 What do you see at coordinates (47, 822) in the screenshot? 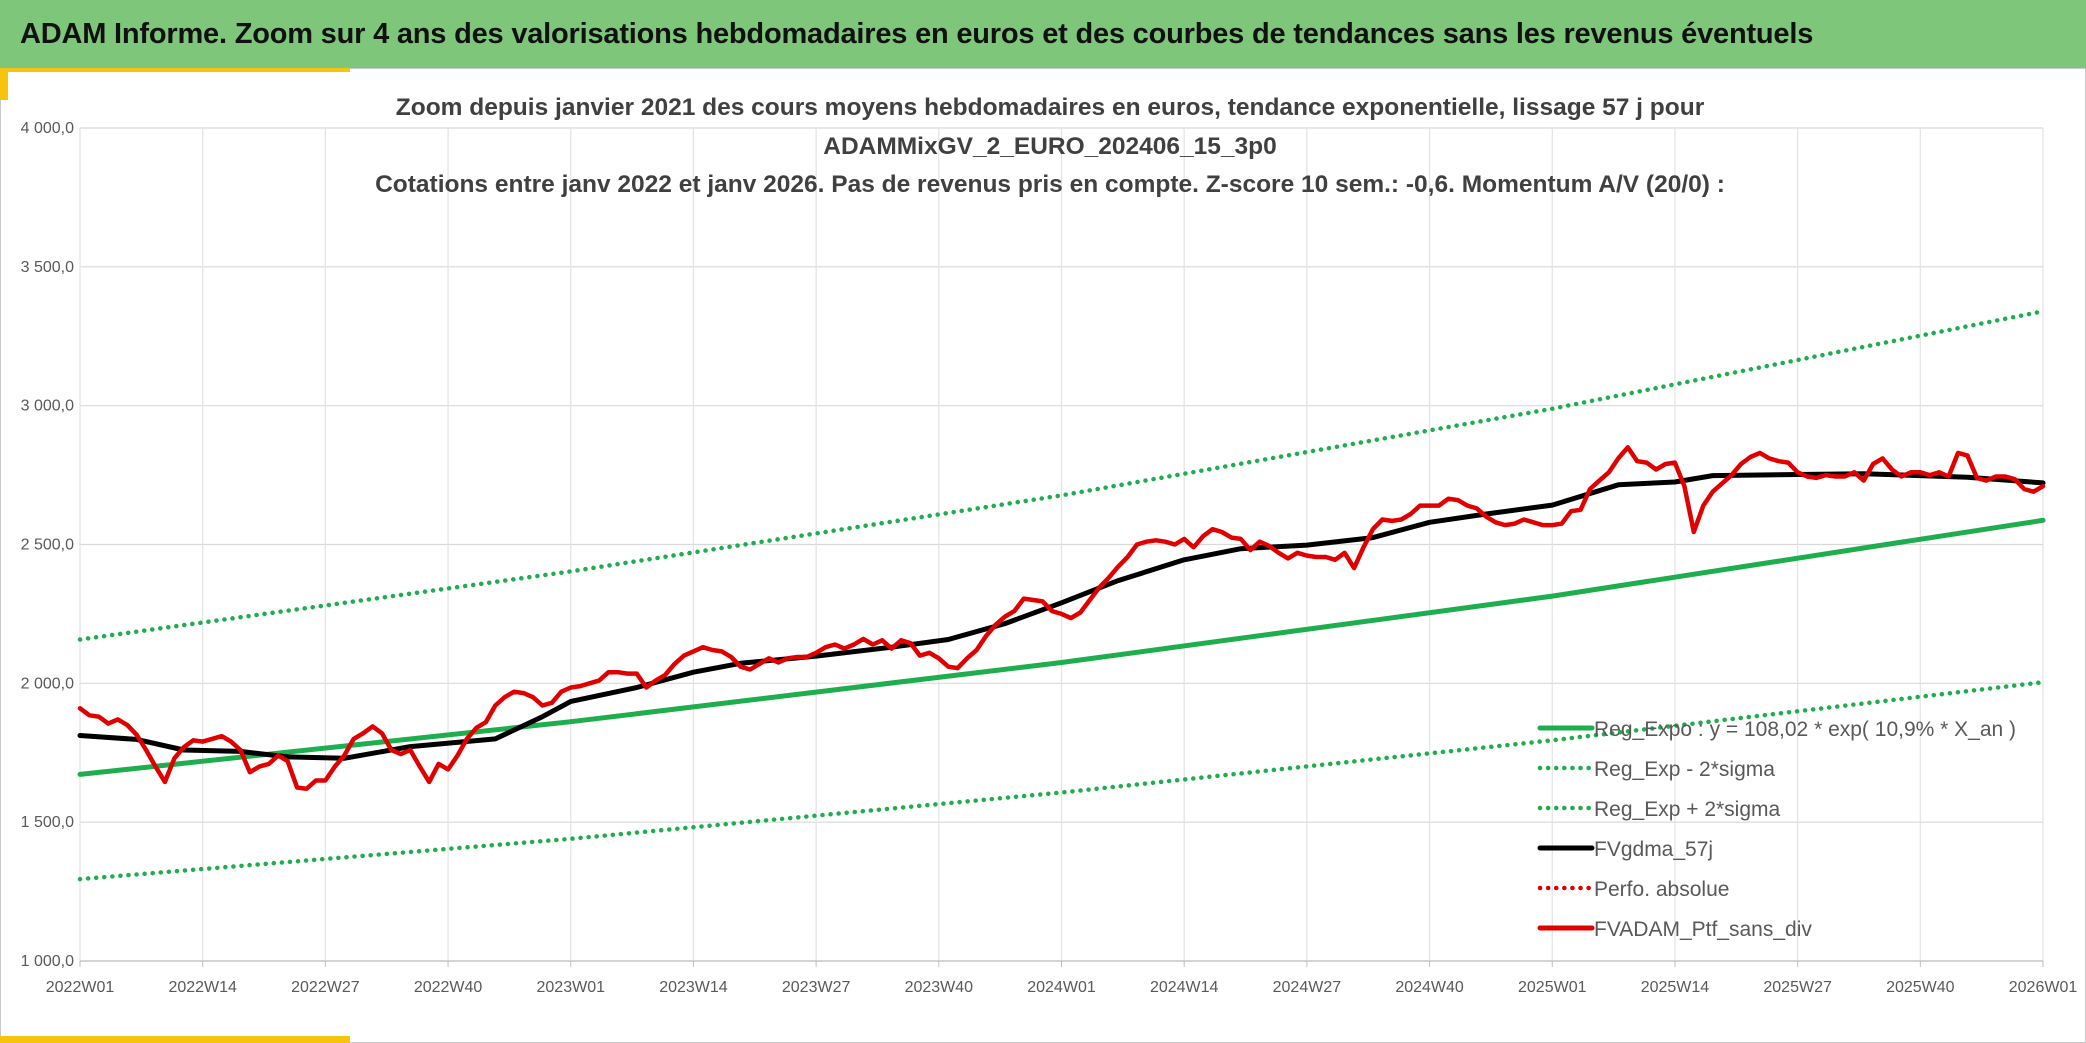
I see `y-tick-label: 1 500,0` at bounding box center [47, 822].